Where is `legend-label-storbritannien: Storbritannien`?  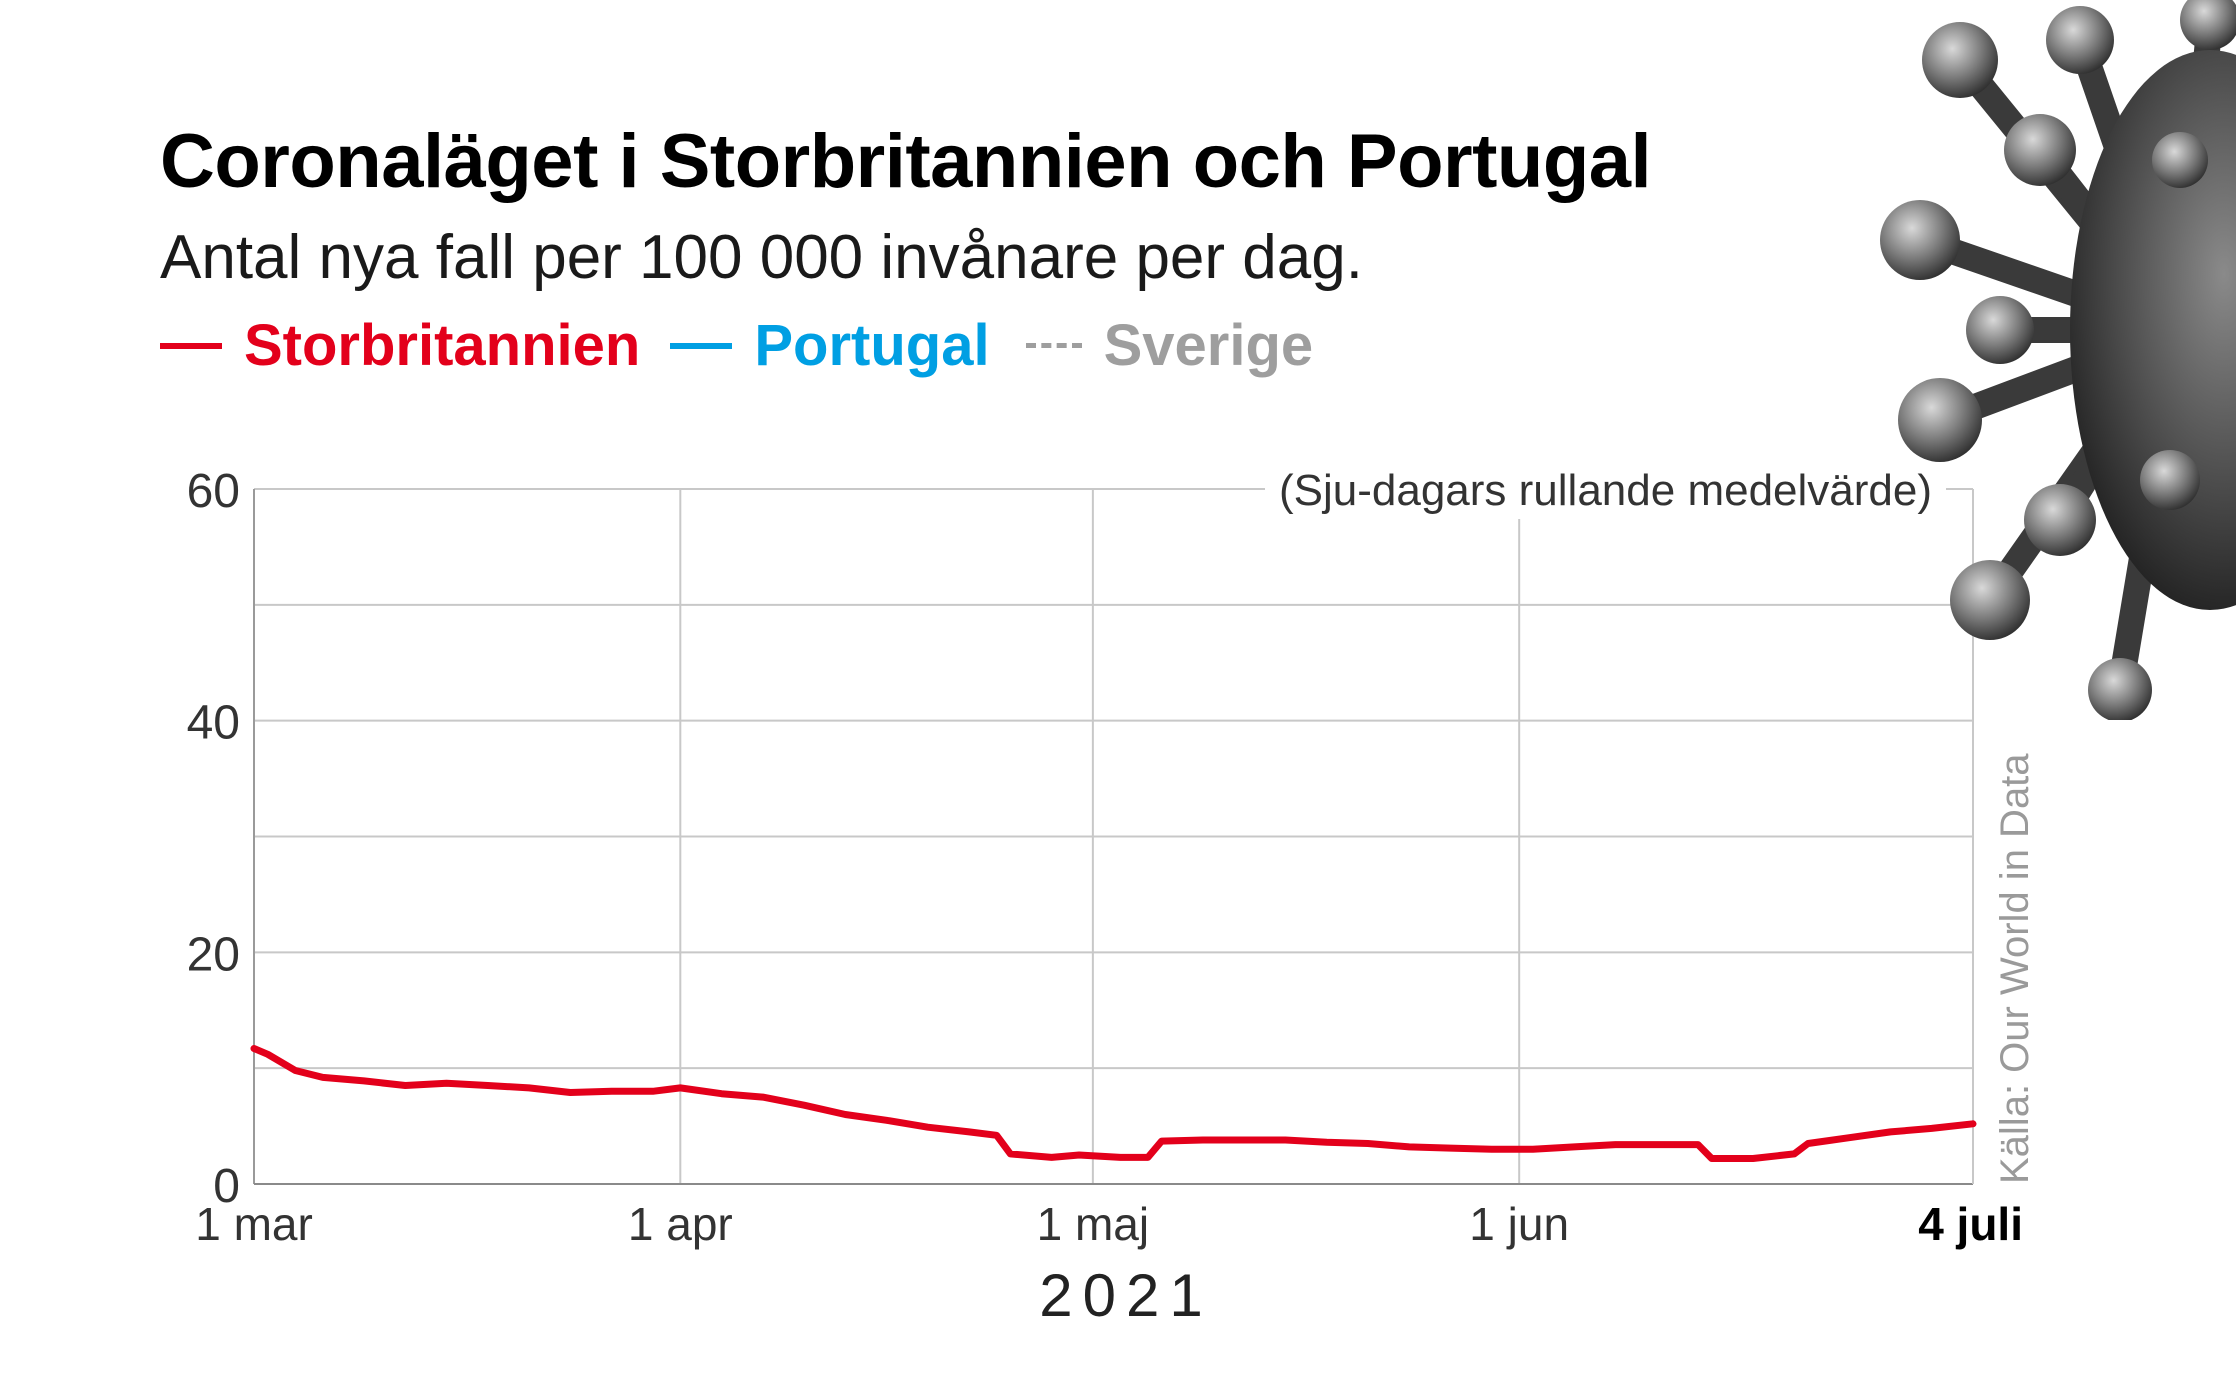 legend-label-storbritannien: Storbritannien is located at coordinates (442, 345).